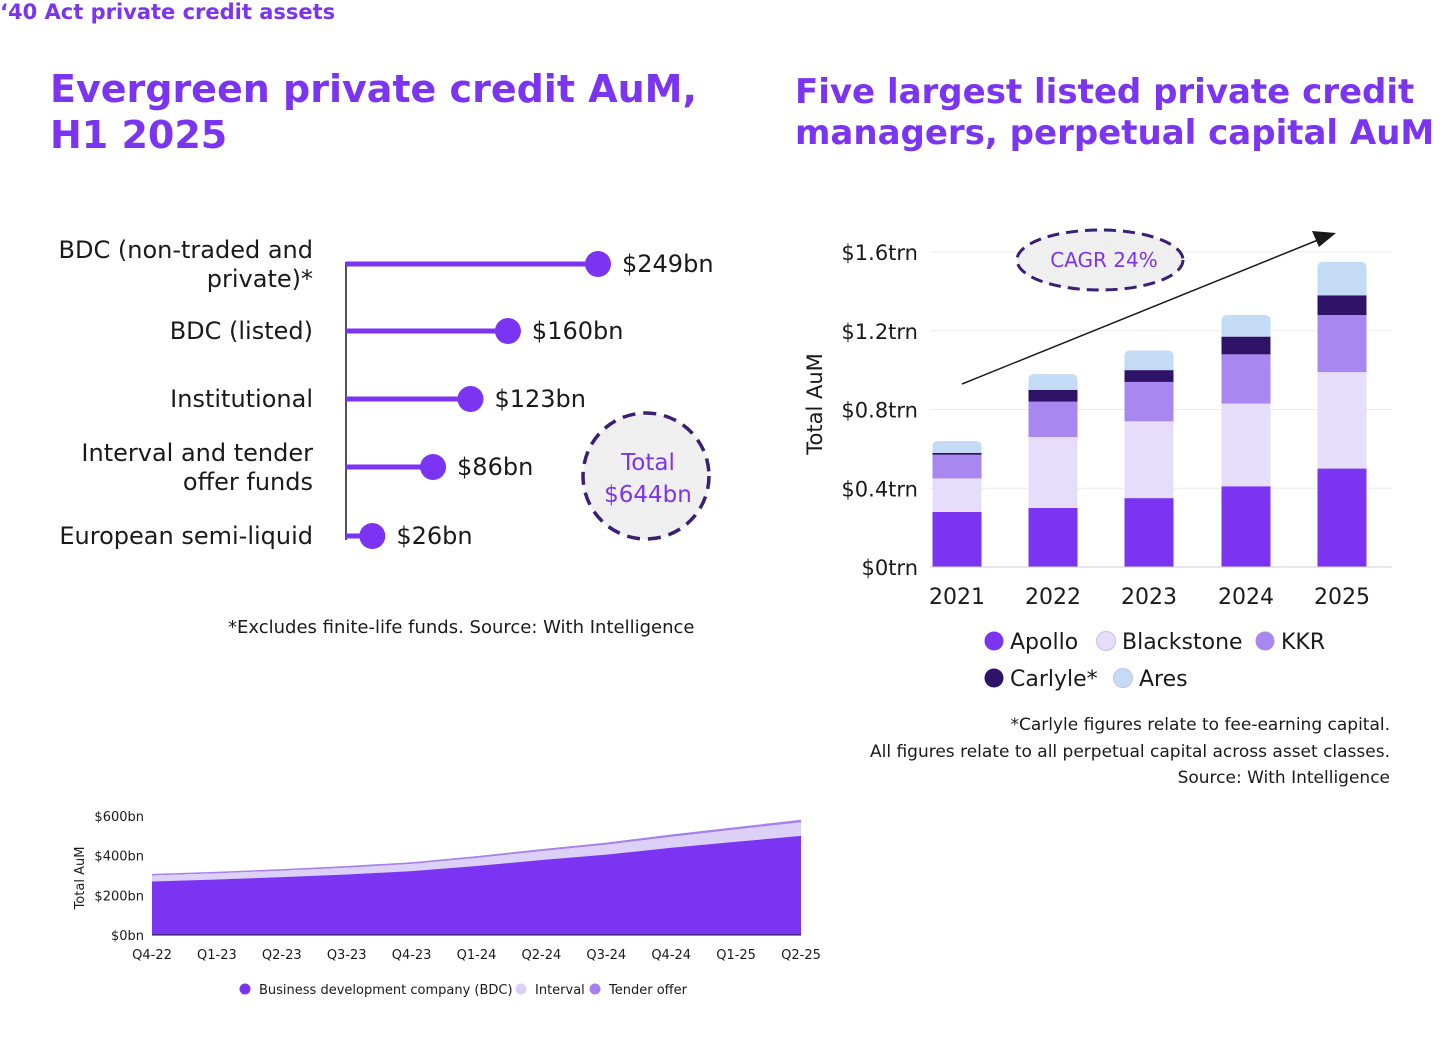  Describe the element at coordinates (1149, 597) in the screenshot. I see `managers-xtick-label: 2023` at that location.